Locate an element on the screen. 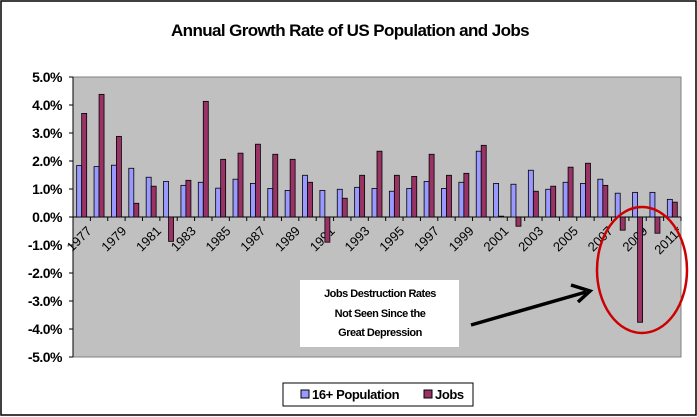  bar-jobs-2009 is located at coordinates (640, 269).